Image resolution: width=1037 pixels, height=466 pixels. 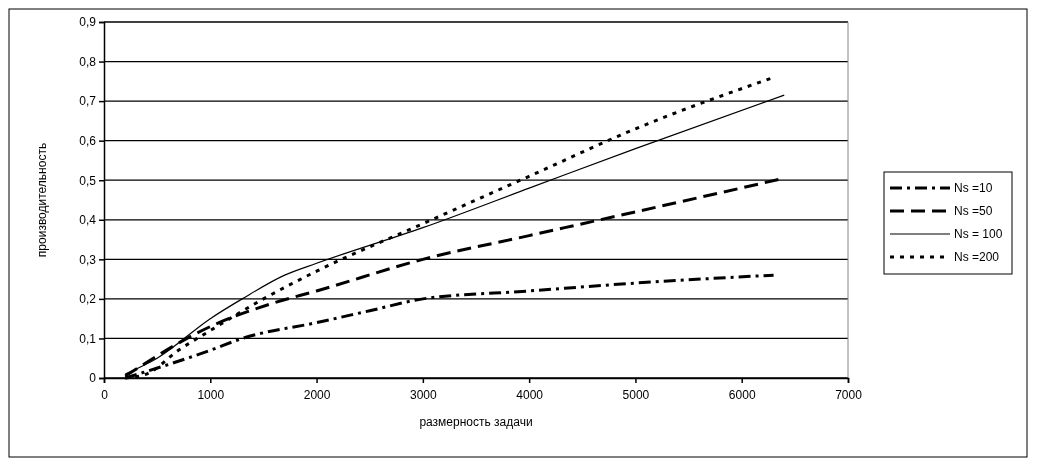 What do you see at coordinates (88, 259) in the screenshot?
I see `y-tick-label: 0,3` at bounding box center [88, 259].